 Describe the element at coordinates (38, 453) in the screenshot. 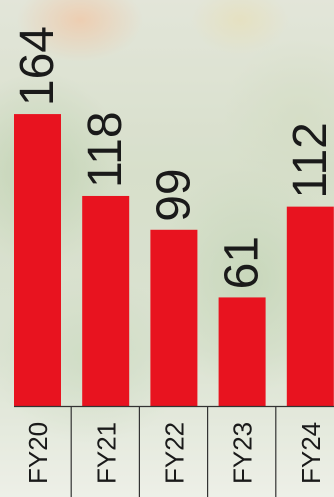

I see `category-label-fy20: FY20` at that location.